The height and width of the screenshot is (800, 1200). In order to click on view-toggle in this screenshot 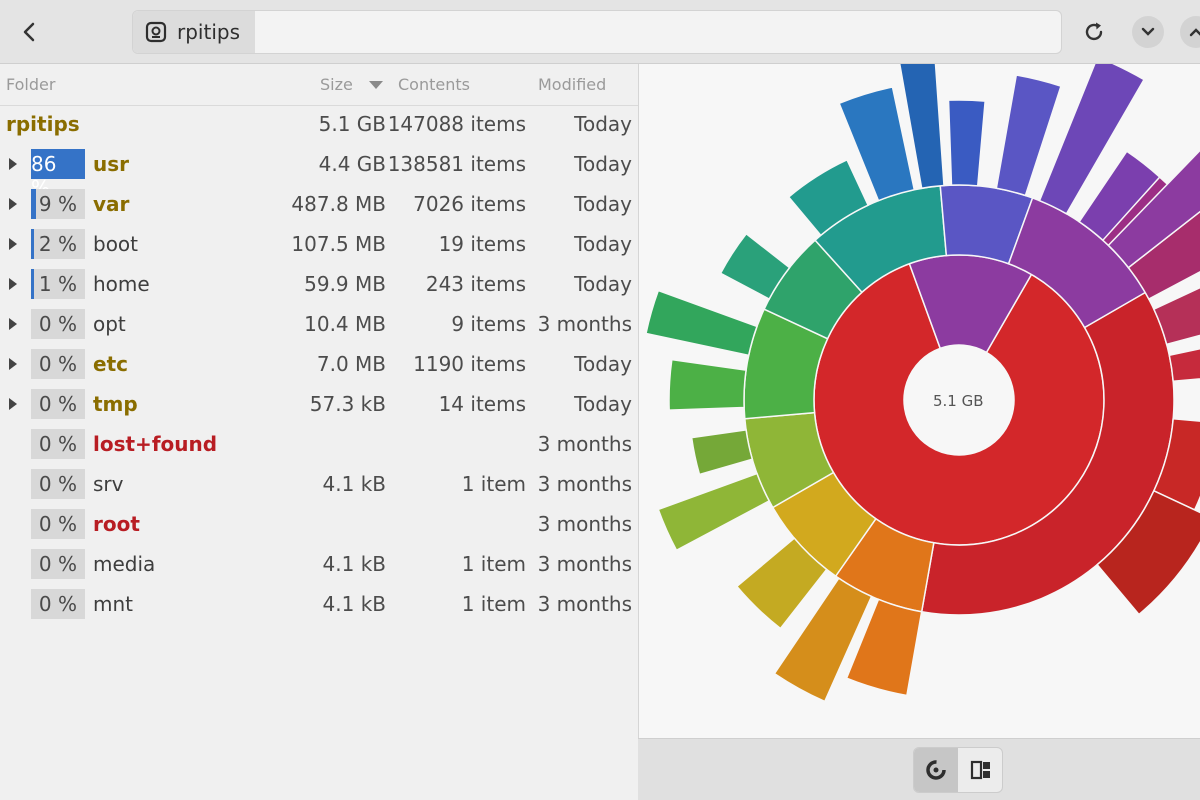, I will do `click(958, 770)`.